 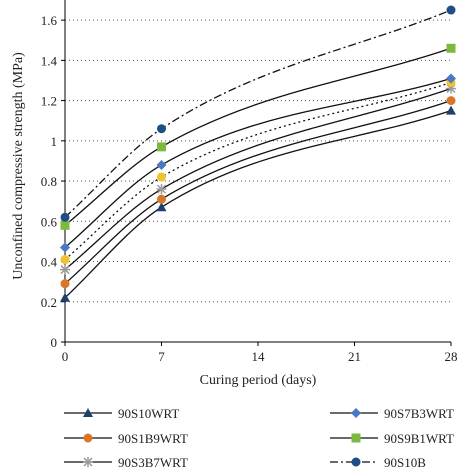 I want to click on legend-item: 90S7B3WRT, so click(x=392, y=413).